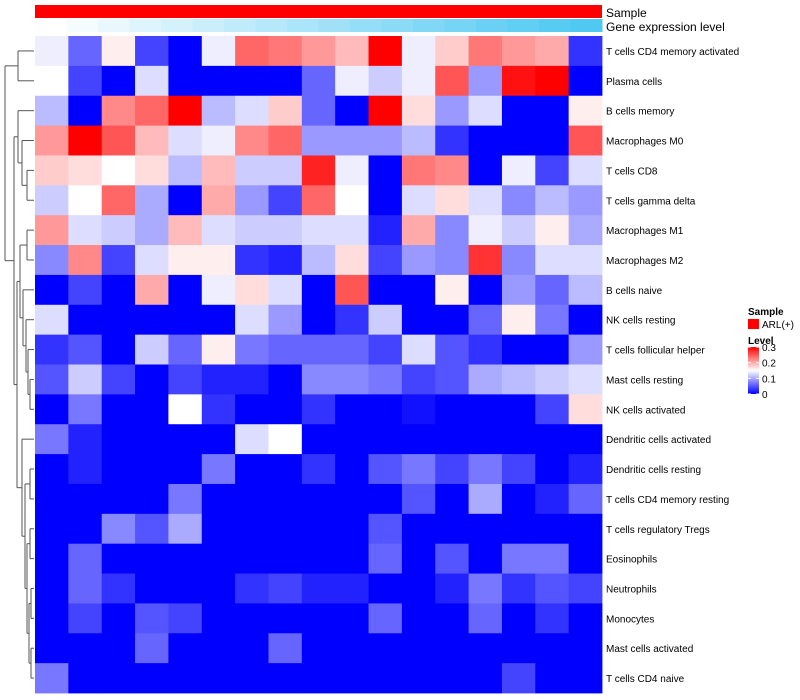 This screenshot has height=700, width=800. Describe the element at coordinates (769, 348) in the screenshot. I see `legend-tick-label: 0.3` at that location.